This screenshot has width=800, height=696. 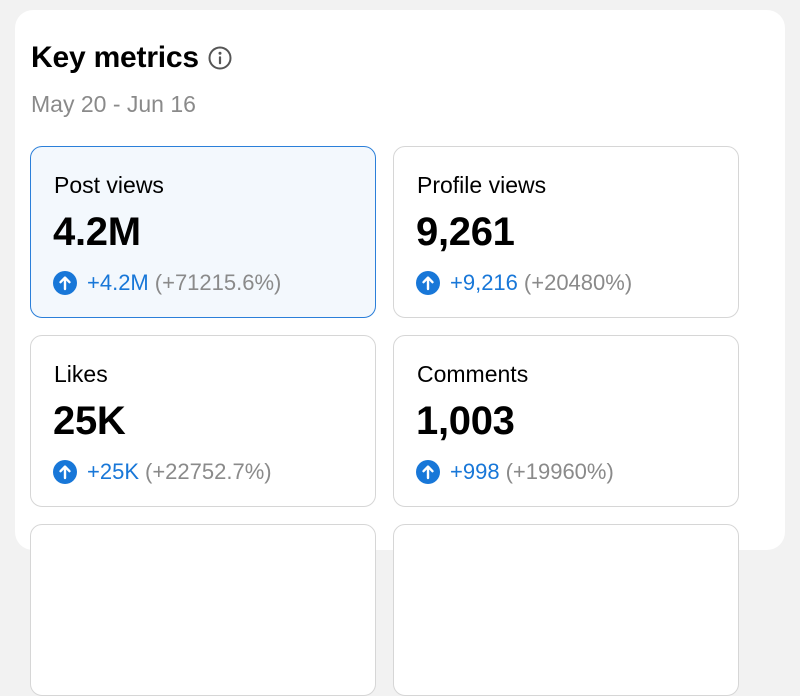 What do you see at coordinates (218, 282) in the screenshot?
I see `delta-percent: (+71215.6%)` at bounding box center [218, 282].